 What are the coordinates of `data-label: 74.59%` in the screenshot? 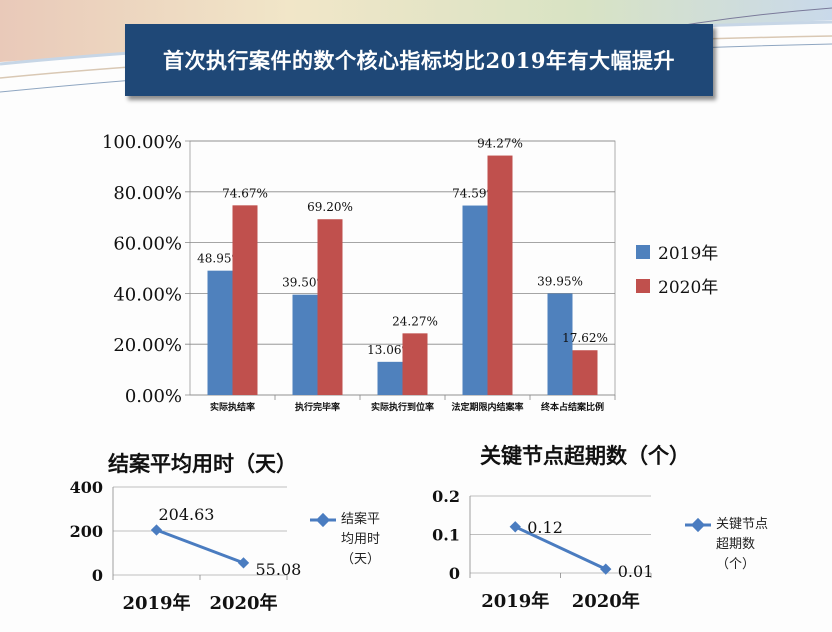 It's located at (475, 194).